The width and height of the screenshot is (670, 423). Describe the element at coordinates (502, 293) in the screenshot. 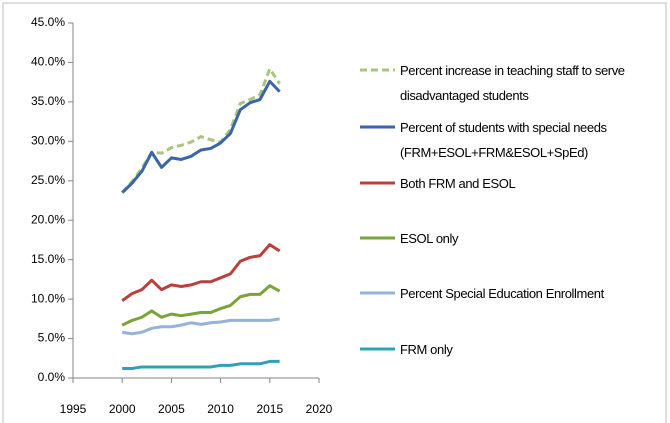

I see `legend-label: Percent Special Education Enrollment` at that location.